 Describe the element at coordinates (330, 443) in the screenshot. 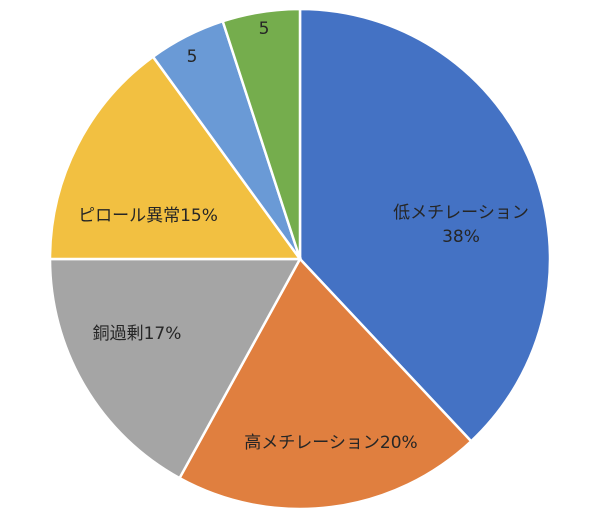

I see `pie-slice-label-2: 高メチレーション20%` at that location.